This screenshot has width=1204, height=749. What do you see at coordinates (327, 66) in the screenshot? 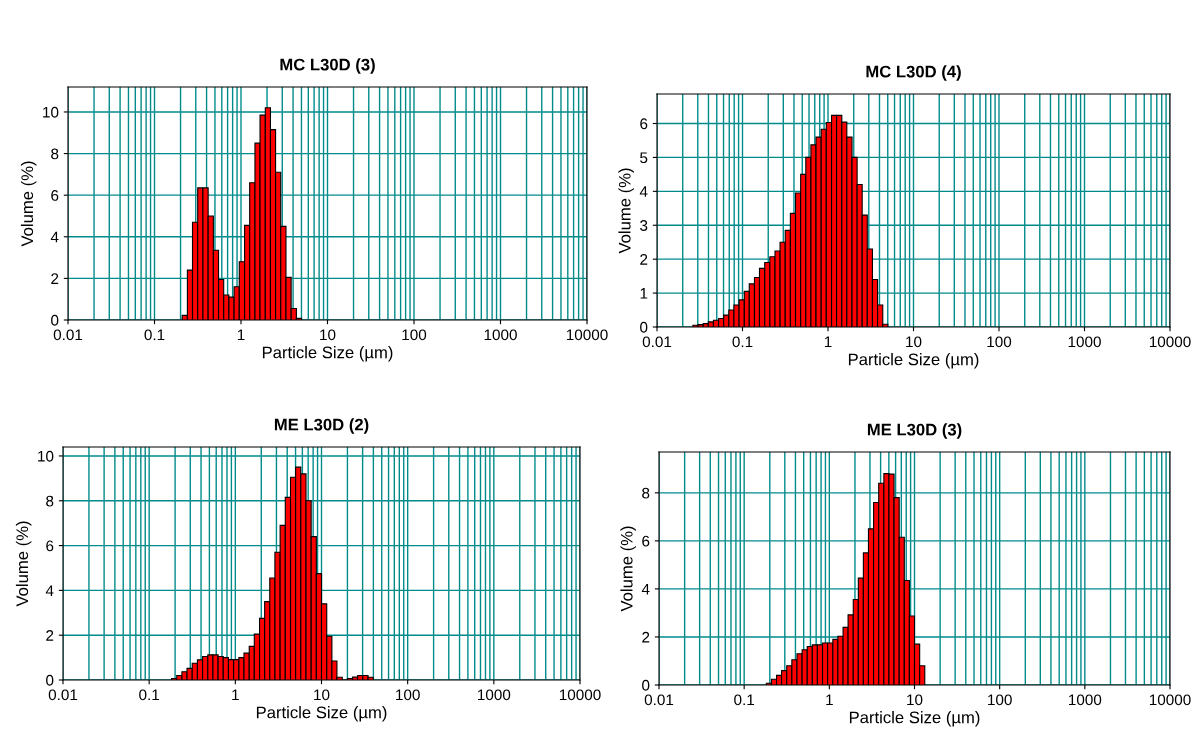
I see `chart-title: MC L30D (3)` at bounding box center [327, 66].